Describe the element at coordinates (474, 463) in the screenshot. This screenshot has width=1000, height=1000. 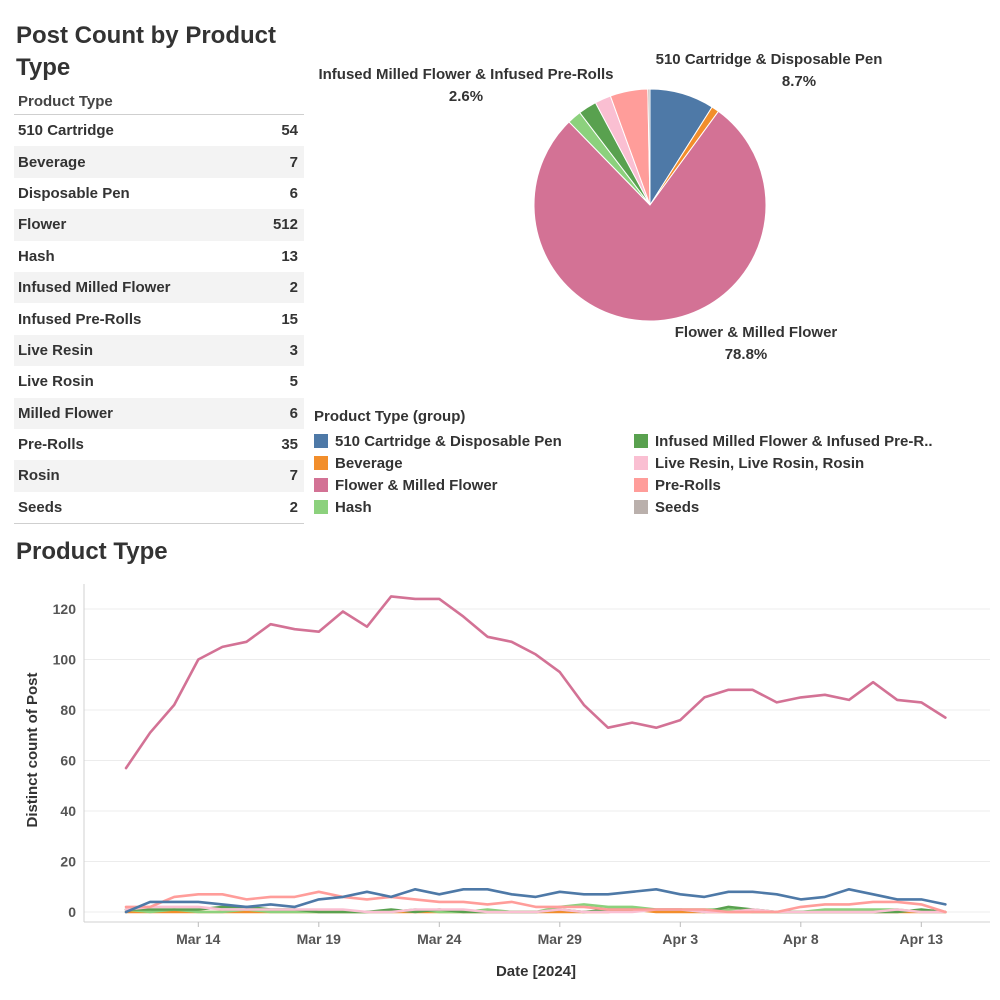
I see `legend-item: Beverage` at that location.